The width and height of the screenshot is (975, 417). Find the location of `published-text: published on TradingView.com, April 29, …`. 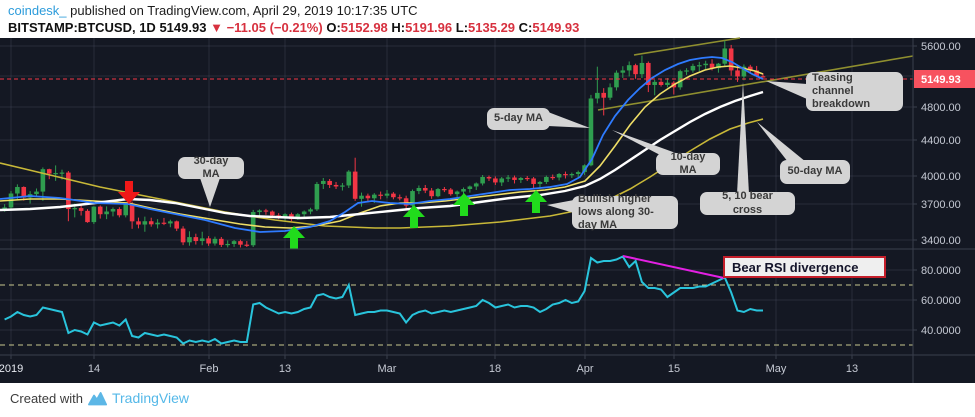

published-text: published on TradingView.com, April 29, … is located at coordinates (242, 10).